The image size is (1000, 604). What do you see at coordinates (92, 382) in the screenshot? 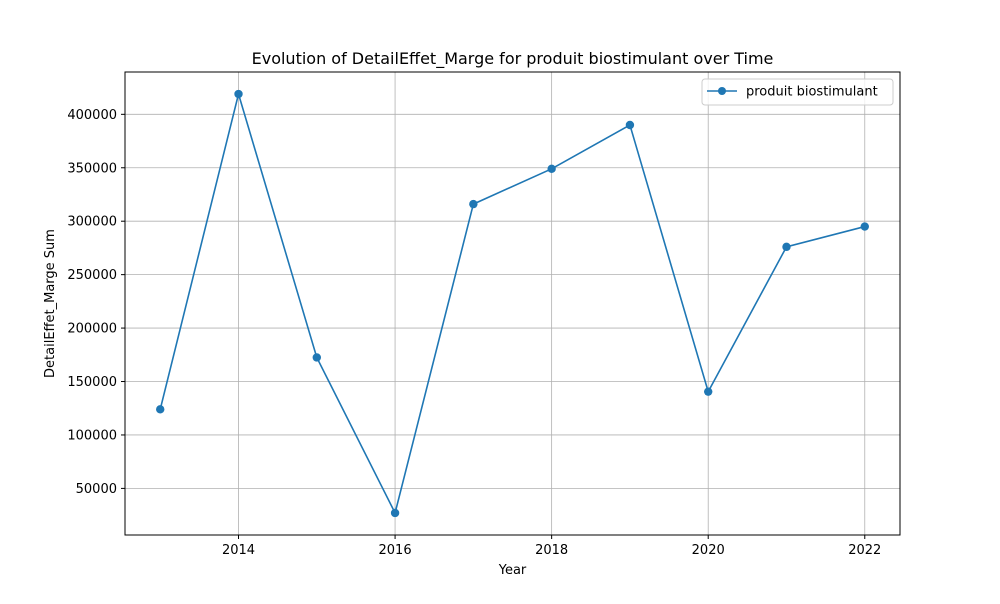
I see `y-tick-label: 150000` at bounding box center [92, 382].